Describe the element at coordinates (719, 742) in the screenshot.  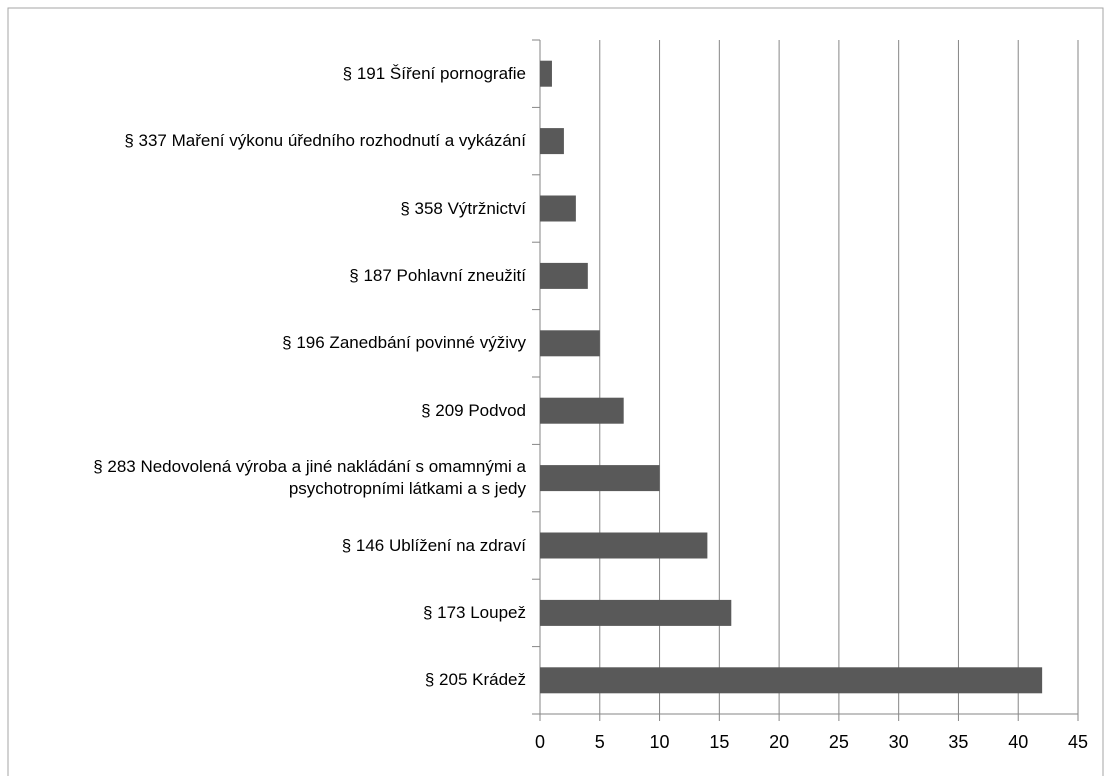
I see `x-tick-label: 15` at that location.